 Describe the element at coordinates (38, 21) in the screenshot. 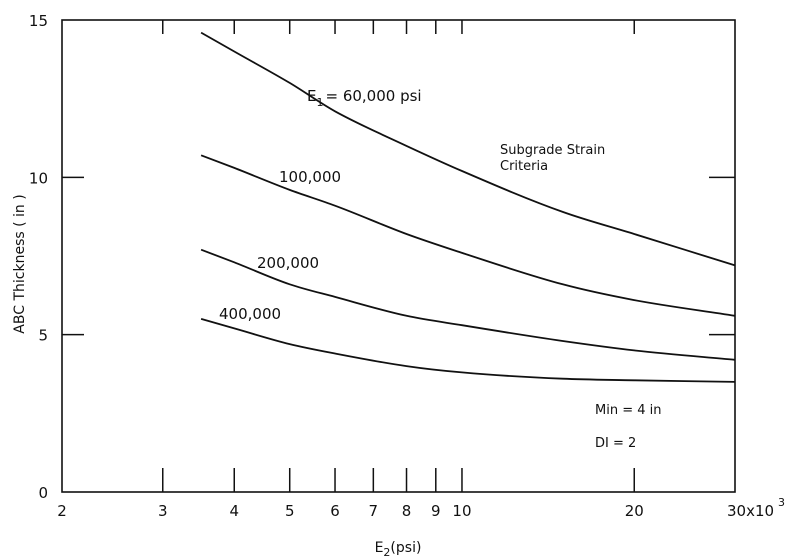

I see `y-tick-label: 15` at that location.